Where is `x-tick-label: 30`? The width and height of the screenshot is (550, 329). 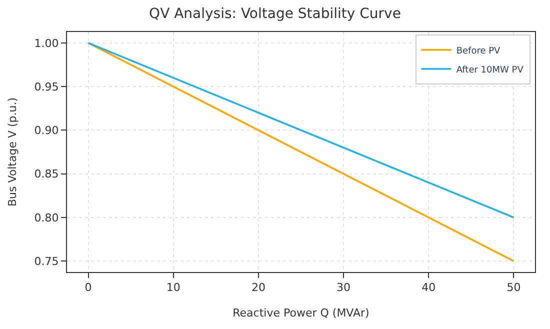 x-tick-label: 30 is located at coordinates (343, 287).